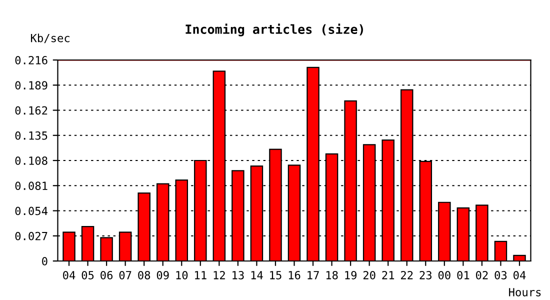 This screenshot has height=300, width=550. Describe the element at coordinates (350, 275) in the screenshot. I see `x-tick-label: 19` at that location.